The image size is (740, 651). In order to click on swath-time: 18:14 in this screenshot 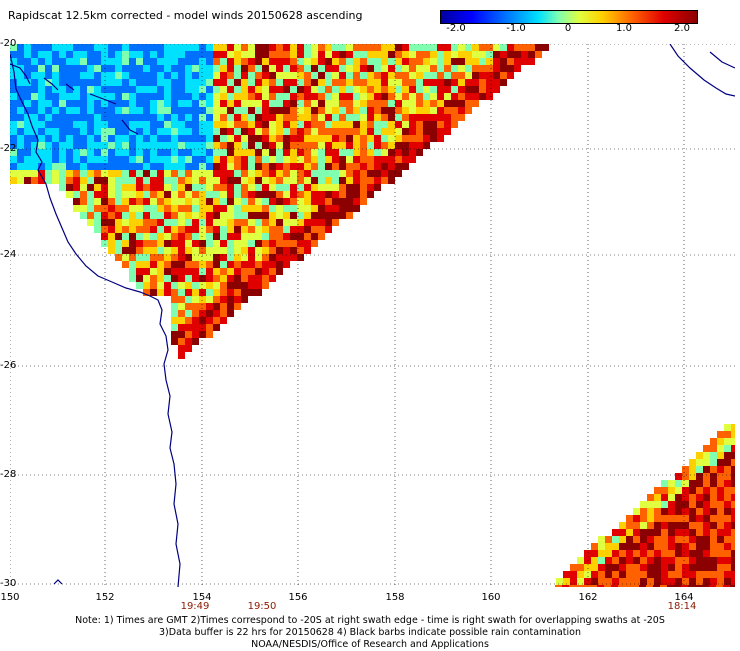, I will do `click(682, 606)`.